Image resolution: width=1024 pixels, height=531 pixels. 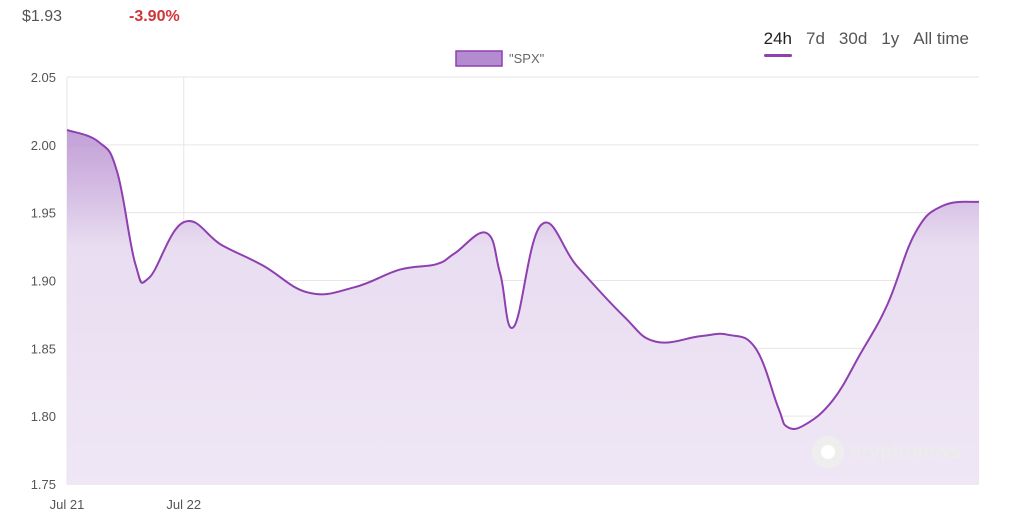 I want to click on range-tabs: 24h 7d 30d 1y All time, so click(x=866, y=43).